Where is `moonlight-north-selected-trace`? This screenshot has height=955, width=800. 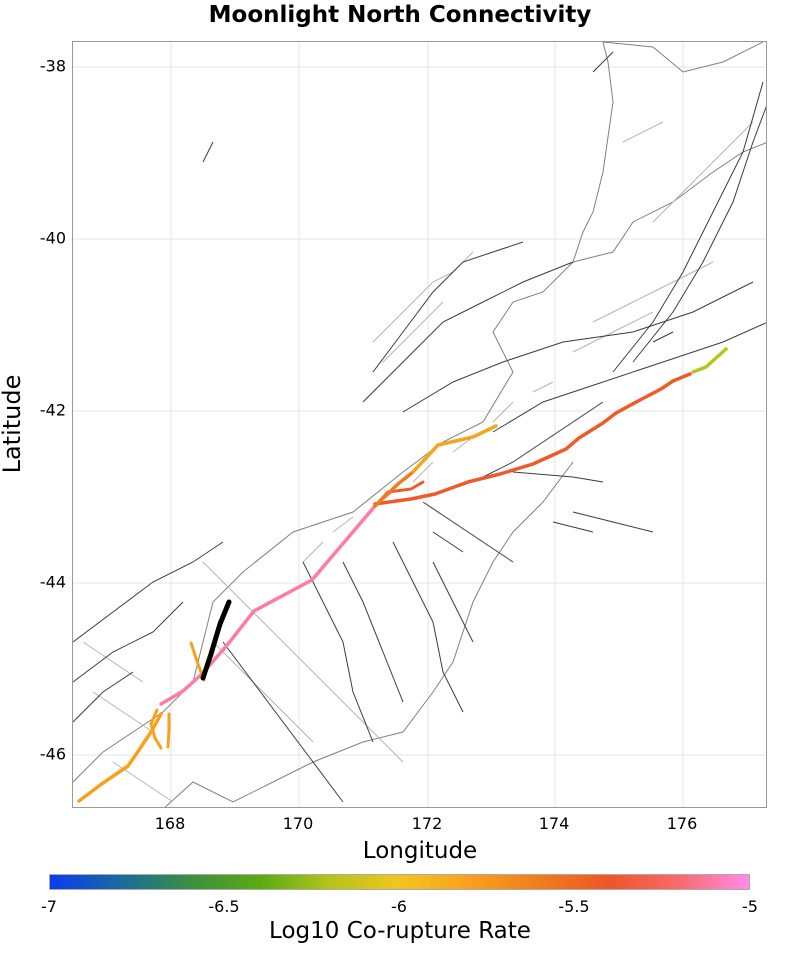
moonlight-north-selected-trace is located at coordinates (216, 640).